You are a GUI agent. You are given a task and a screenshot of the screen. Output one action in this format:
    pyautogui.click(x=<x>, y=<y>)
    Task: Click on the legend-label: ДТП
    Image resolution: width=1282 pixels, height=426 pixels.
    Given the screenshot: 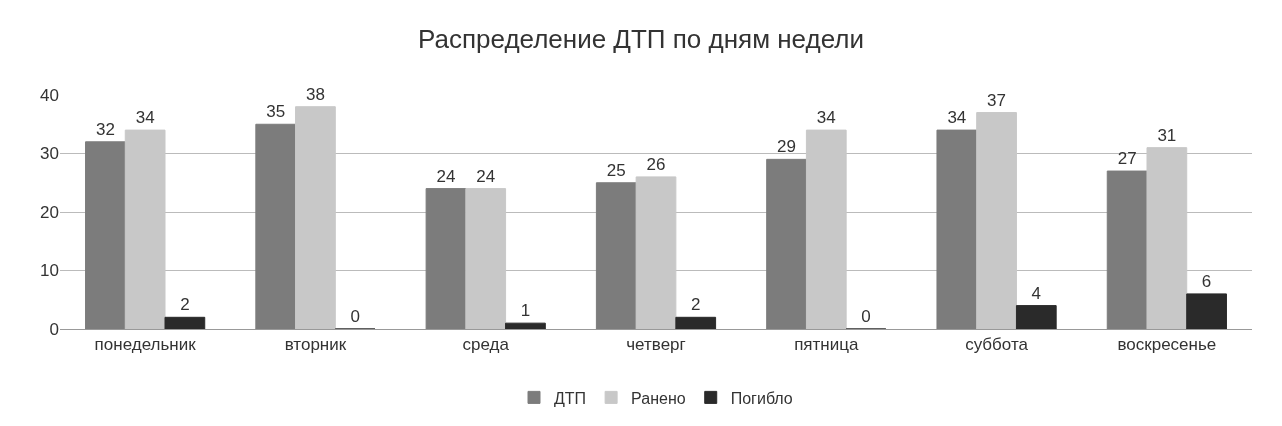 What is the action you would take?
    pyautogui.click(x=570, y=398)
    